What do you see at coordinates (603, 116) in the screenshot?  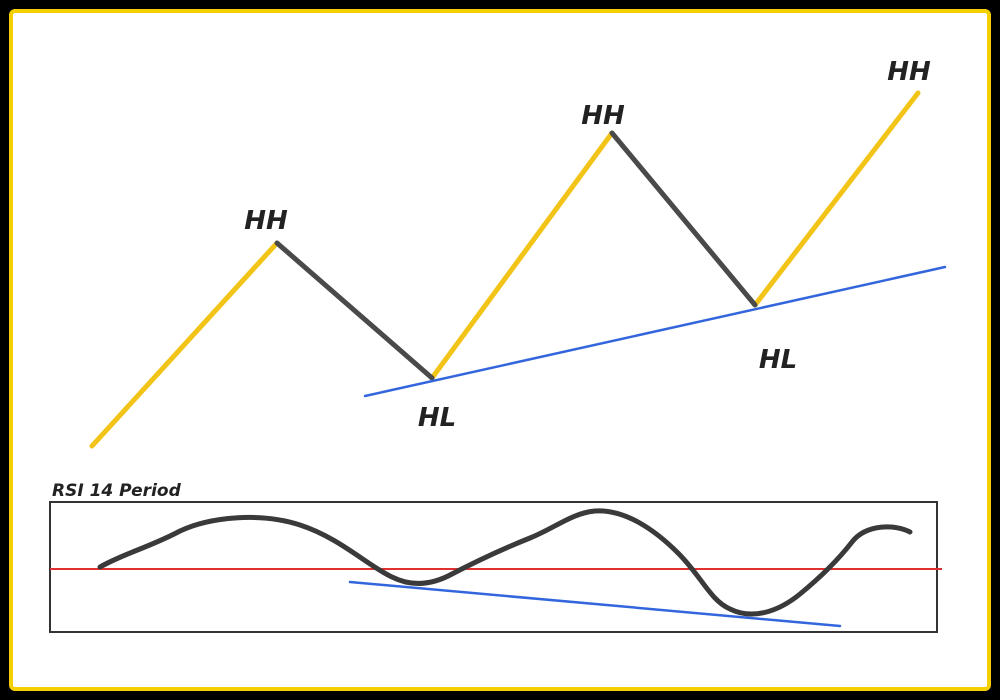 I see `peak-label-2: HH` at bounding box center [603, 116].